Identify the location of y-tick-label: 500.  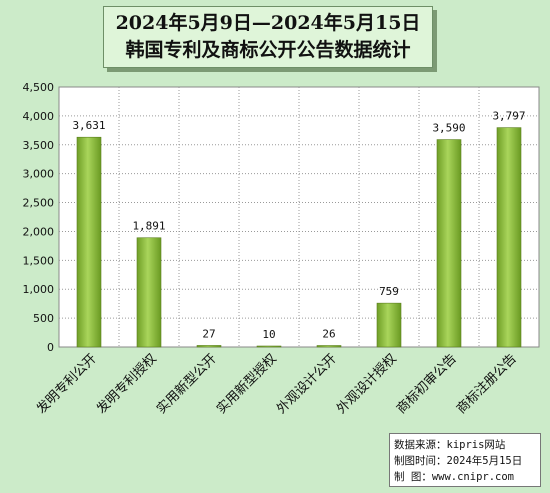
(43, 318).